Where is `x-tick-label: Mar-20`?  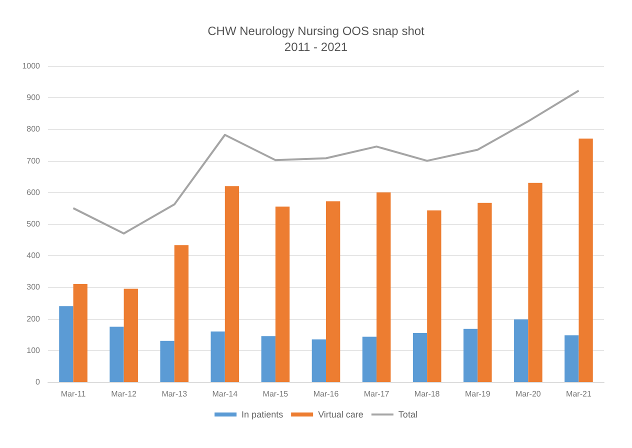 x-tick-label: Mar-20 is located at coordinates (529, 394).